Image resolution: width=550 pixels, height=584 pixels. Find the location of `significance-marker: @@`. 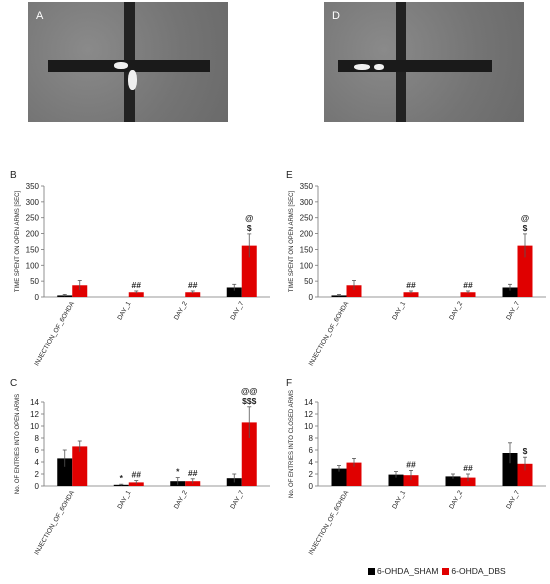

significance-marker: @@ is located at coordinates (249, 391).